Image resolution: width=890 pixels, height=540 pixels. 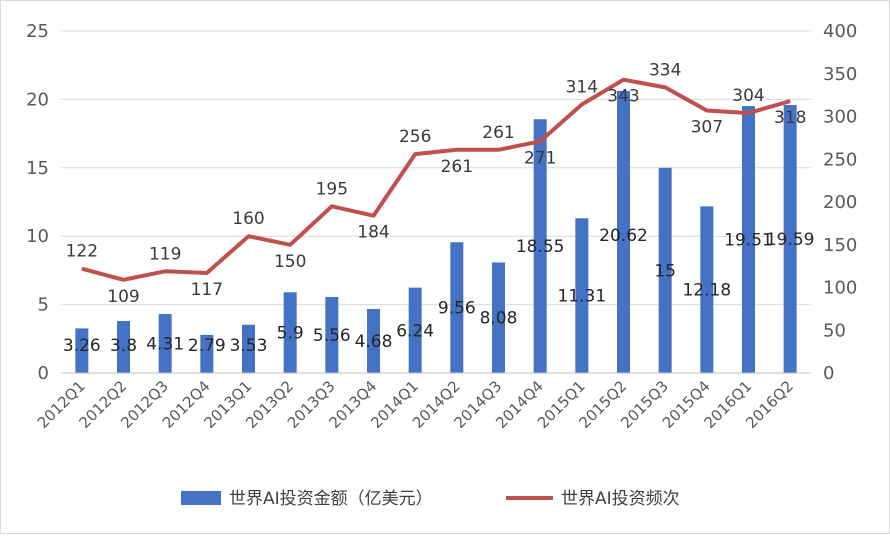 What do you see at coordinates (790, 118) in the screenshot?
I see `line-data-label: 318` at bounding box center [790, 118].